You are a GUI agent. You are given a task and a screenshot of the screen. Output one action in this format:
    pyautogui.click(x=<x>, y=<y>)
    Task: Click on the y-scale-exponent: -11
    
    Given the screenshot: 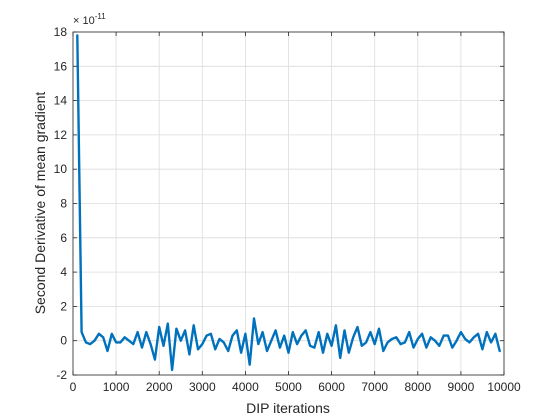 What is the action you would take?
    pyautogui.click(x=101, y=16)
    